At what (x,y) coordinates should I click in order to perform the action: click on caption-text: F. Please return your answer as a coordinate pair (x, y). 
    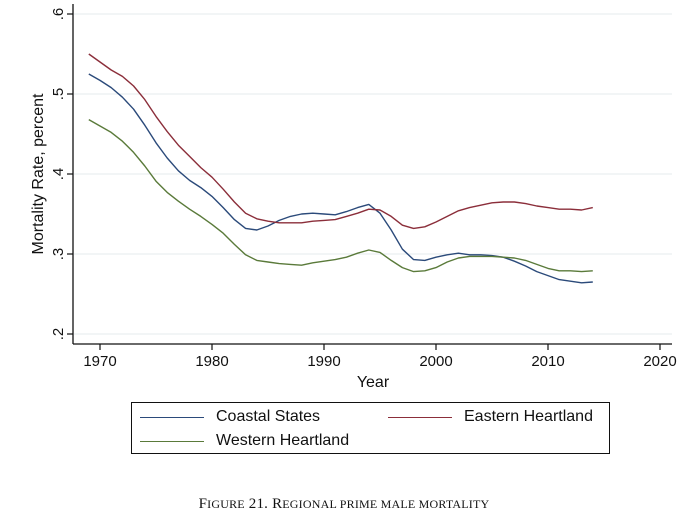
    Looking at the image, I should click on (203, 504).